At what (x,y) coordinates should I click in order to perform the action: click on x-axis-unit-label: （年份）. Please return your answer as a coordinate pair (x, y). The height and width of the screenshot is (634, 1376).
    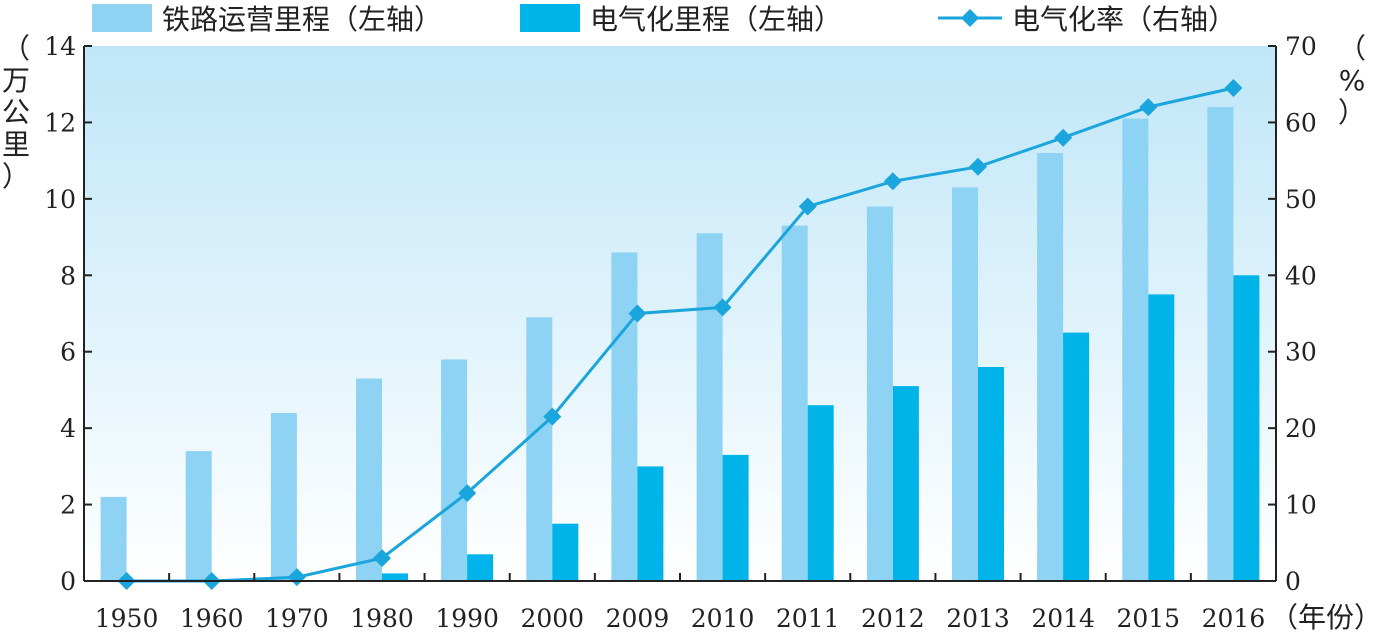
    Looking at the image, I should click on (1323, 617).